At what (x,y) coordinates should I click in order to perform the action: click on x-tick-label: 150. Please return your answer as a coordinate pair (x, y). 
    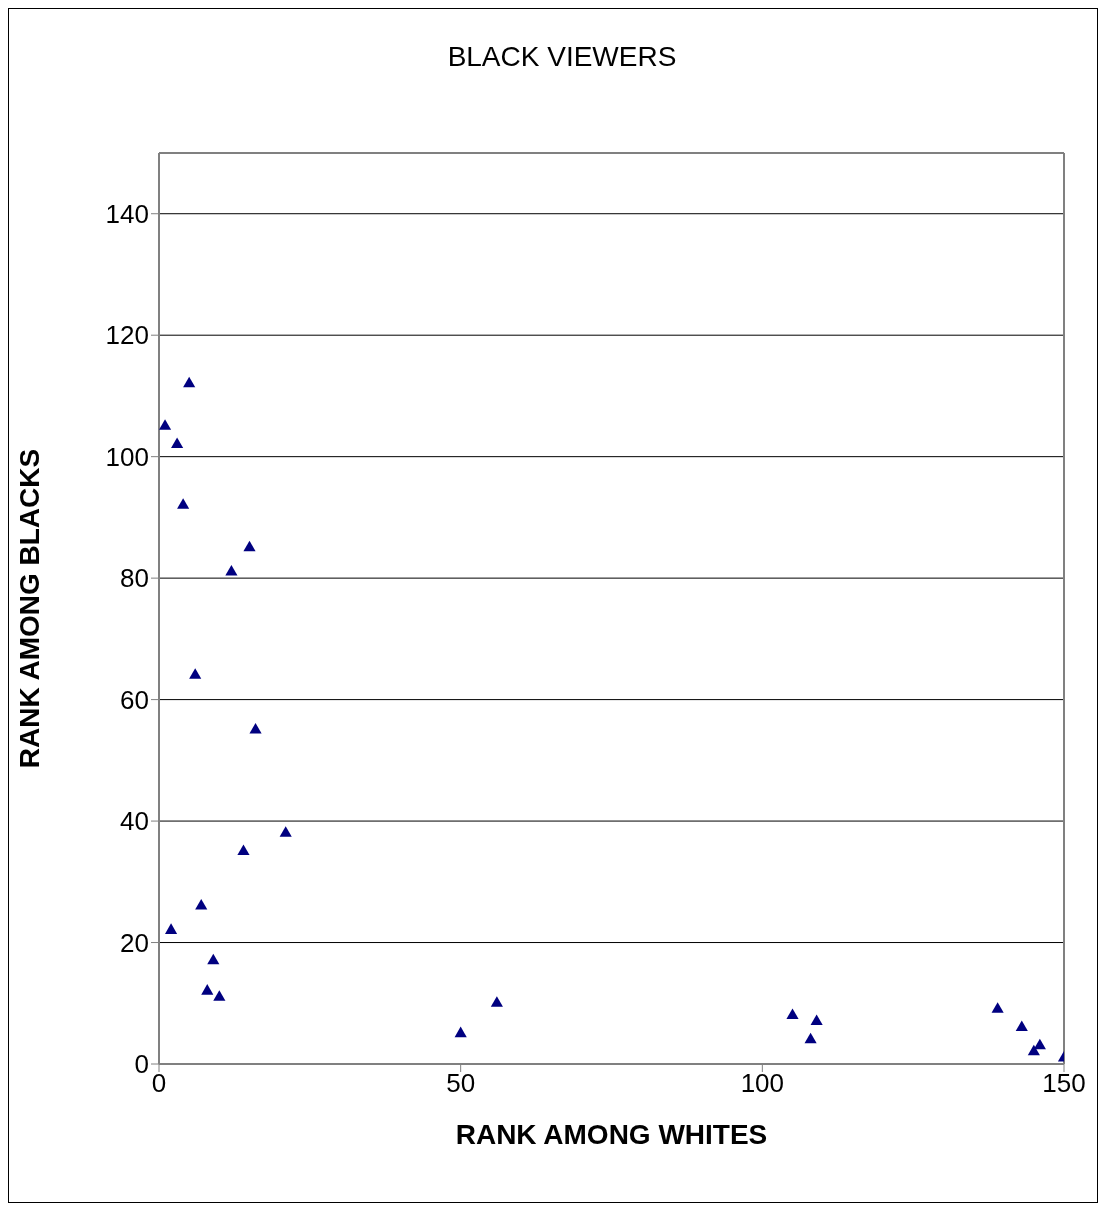
    Looking at the image, I should click on (1064, 1083).